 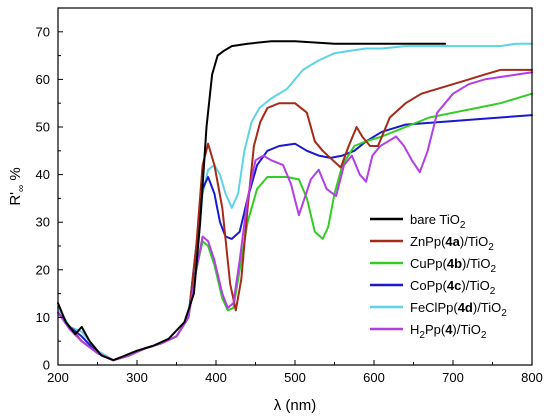 I want to click on legend-label: FeClPp(4d)/TiO2, so click(x=458, y=309).